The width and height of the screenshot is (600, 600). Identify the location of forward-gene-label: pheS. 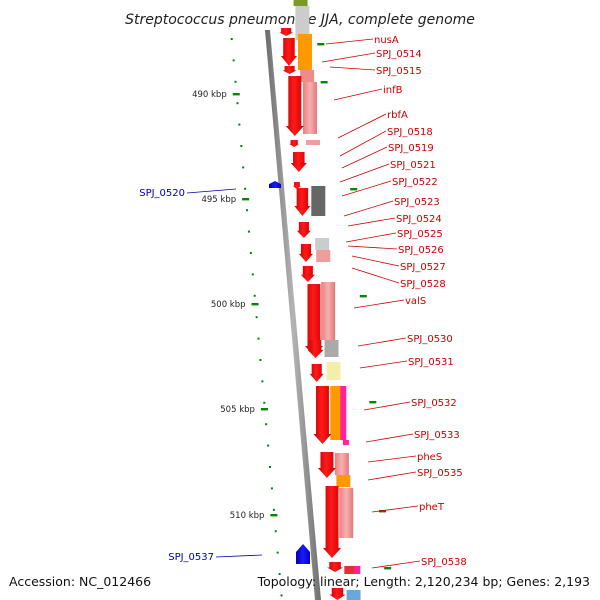
(429, 457).